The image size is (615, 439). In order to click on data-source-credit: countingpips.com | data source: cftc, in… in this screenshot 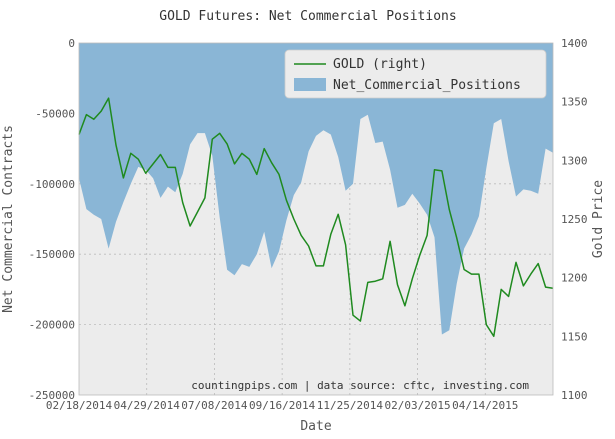, I will do `click(360, 385)`.